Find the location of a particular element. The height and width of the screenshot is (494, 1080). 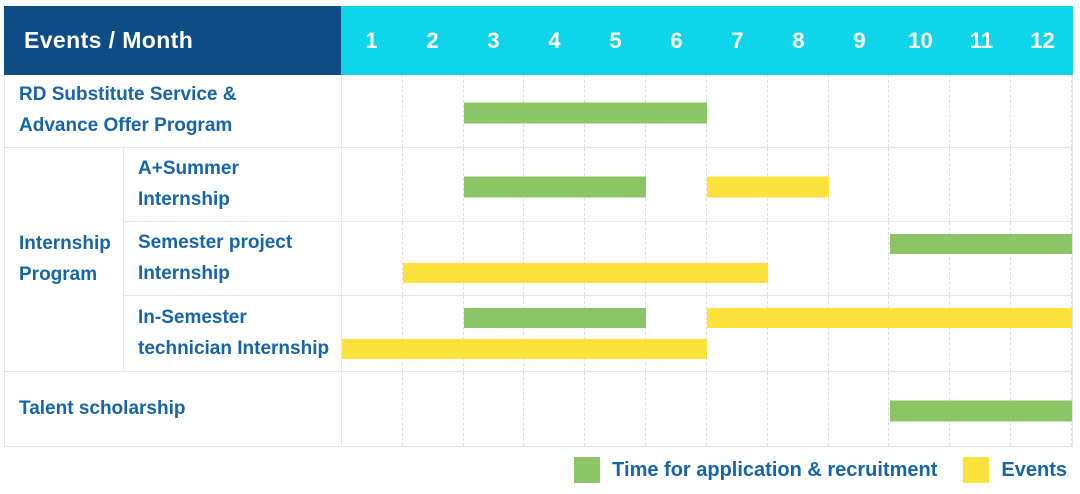

table-row-semester-project-internship: Semester project Internship is located at coordinates (598, 258).